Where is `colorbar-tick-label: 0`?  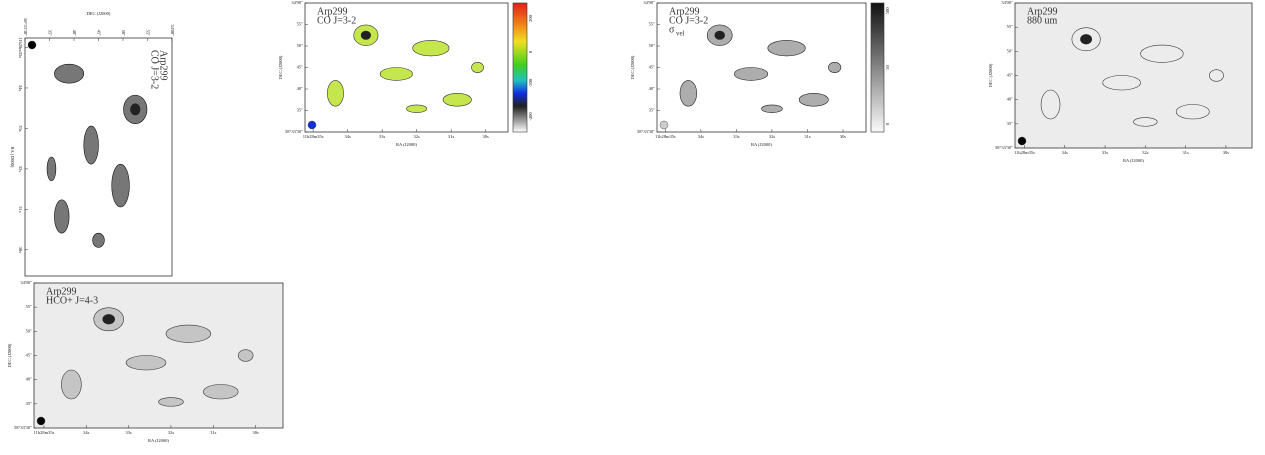
colorbar-tick-label: 0 is located at coordinates (530, 51).